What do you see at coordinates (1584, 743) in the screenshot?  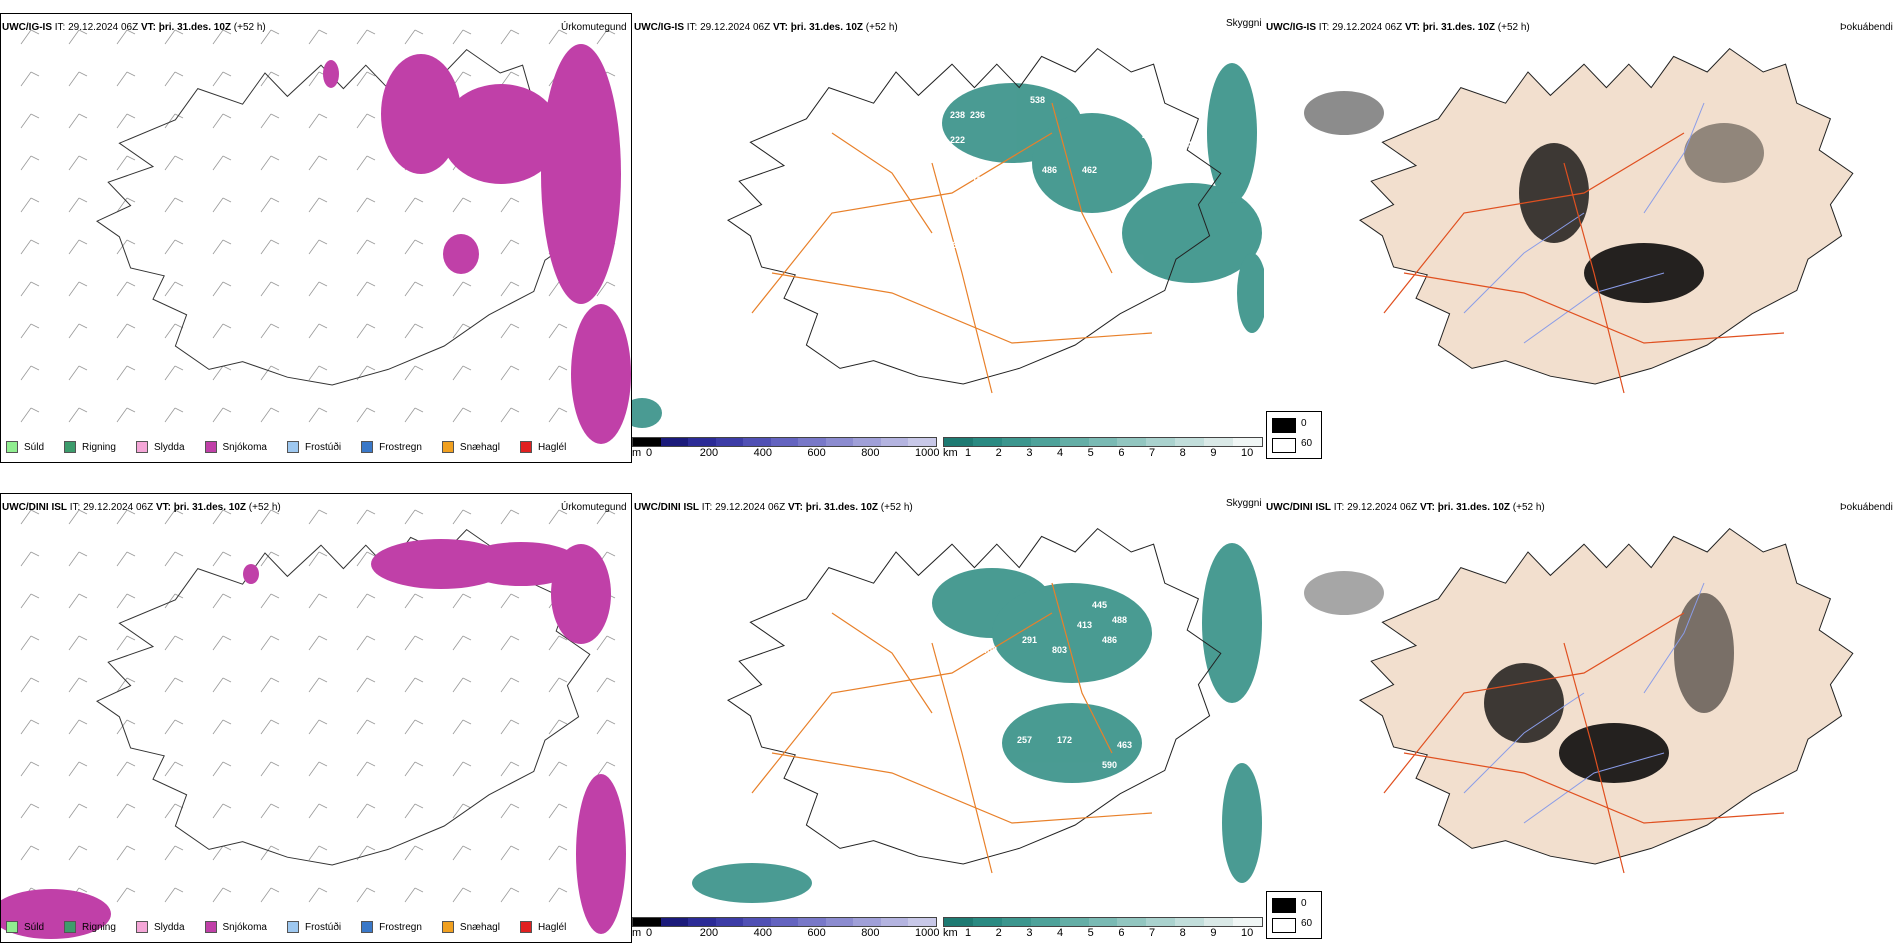 I see `road-network` at bounding box center [1584, 743].